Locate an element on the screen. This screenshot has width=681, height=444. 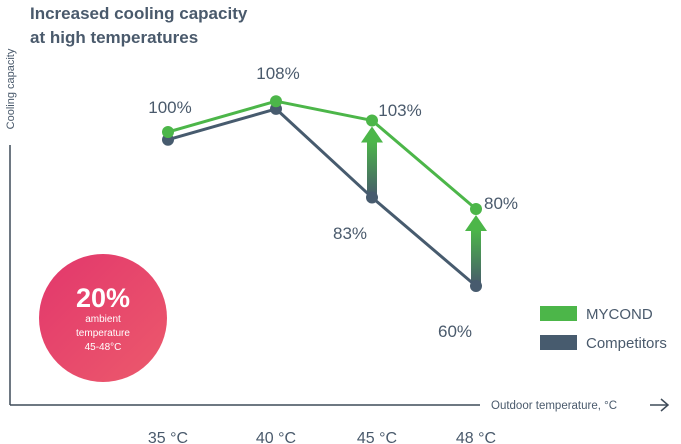
mycond-label-40: 108% is located at coordinates (277, 73).